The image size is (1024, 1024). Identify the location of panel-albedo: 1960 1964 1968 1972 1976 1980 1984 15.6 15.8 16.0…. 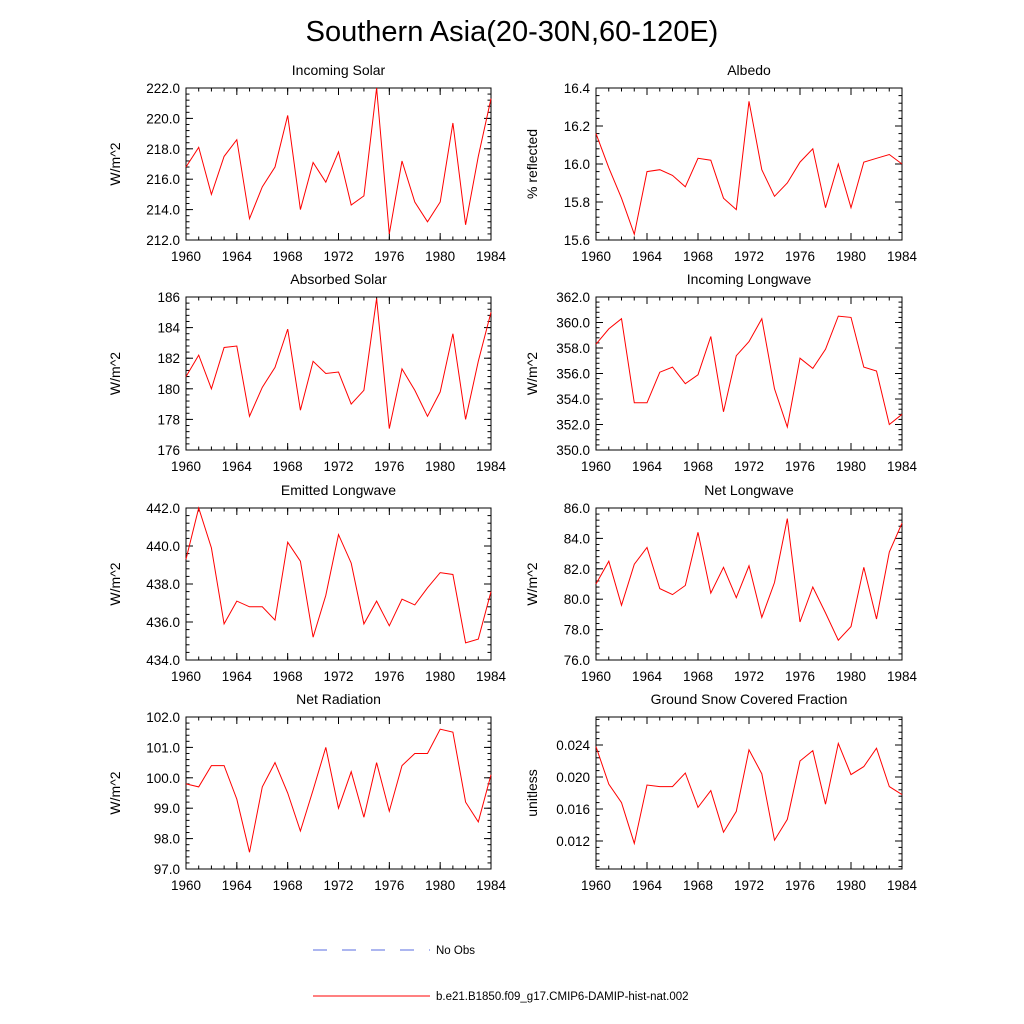
(721, 163).